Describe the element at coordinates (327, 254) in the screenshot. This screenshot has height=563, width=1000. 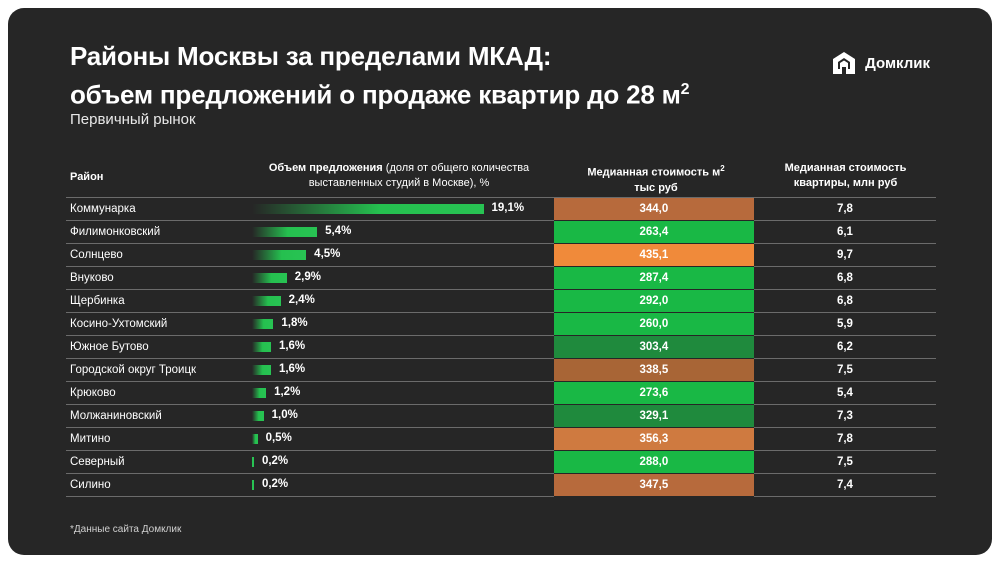
I see `share-label: 4,5%` at that location.